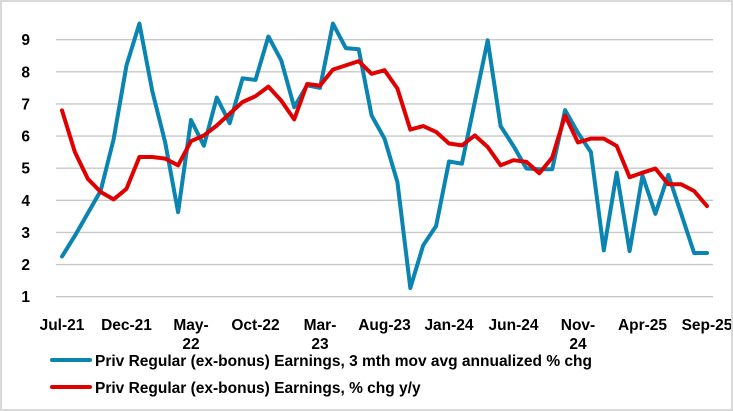  Describe the element at coordinates (191, 335) in the screenshot. I see `x-tick-label: May-22` at that location.